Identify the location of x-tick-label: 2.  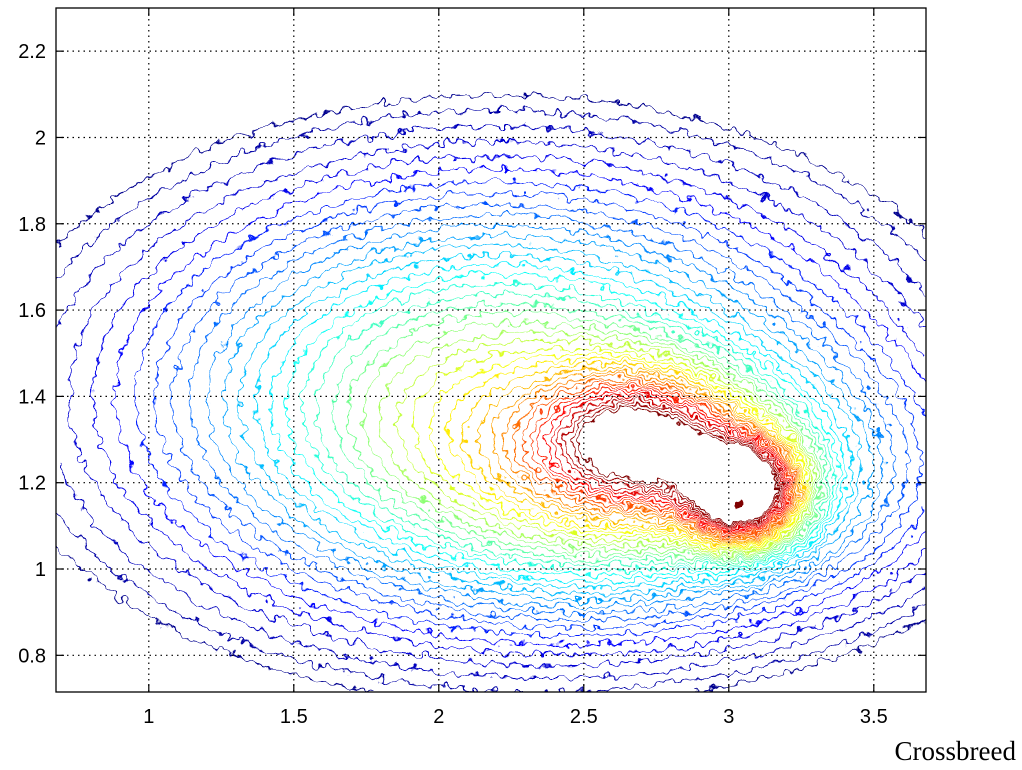
(438, 717).